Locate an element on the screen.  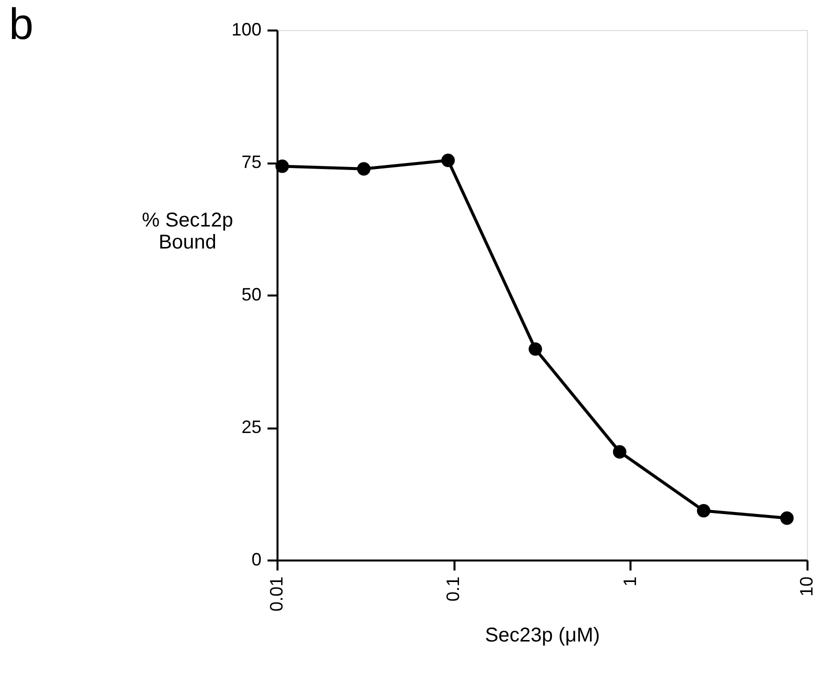
x-tick-label: 1 is located at coordinates (630, 581).